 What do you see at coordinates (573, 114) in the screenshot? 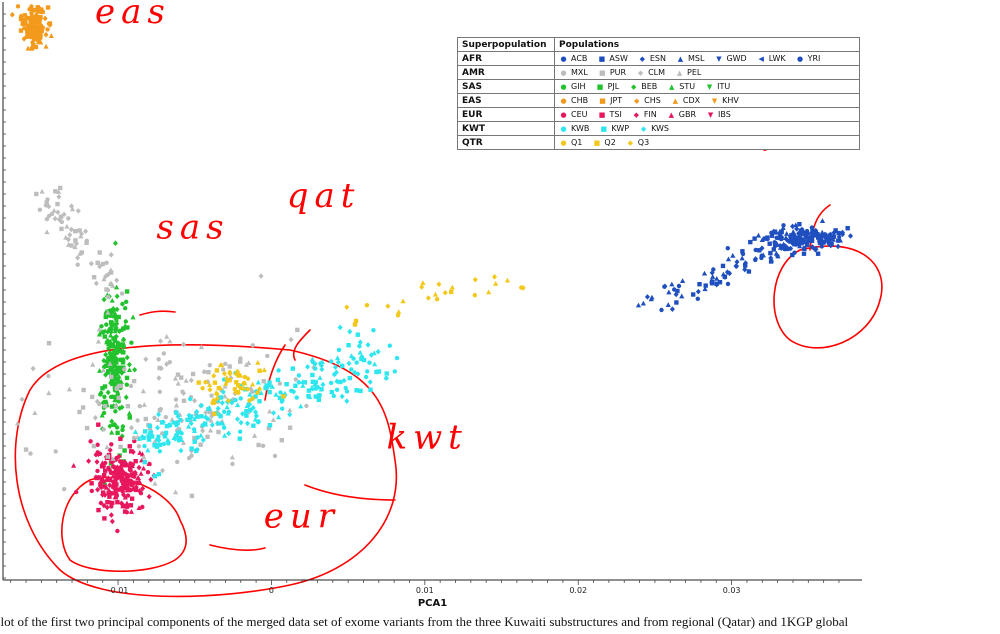
I see `legend-entry-ceu: ● CEU` at bounding box center [573, 114].